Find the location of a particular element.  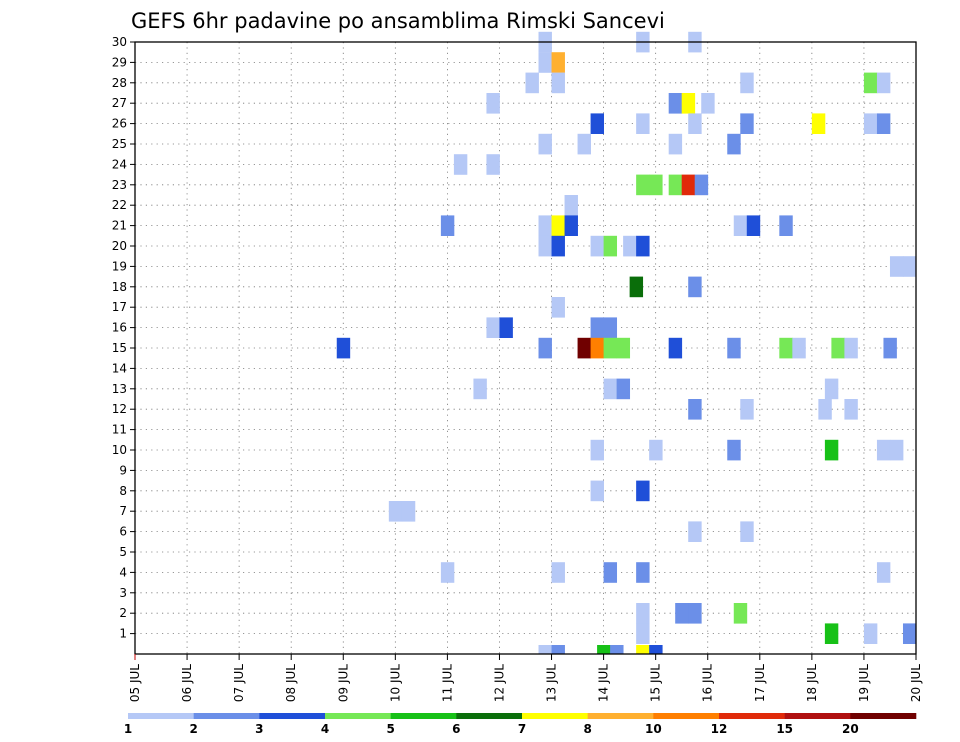

x-tick-label: 18 JUL is located at coordinates (812, 683).